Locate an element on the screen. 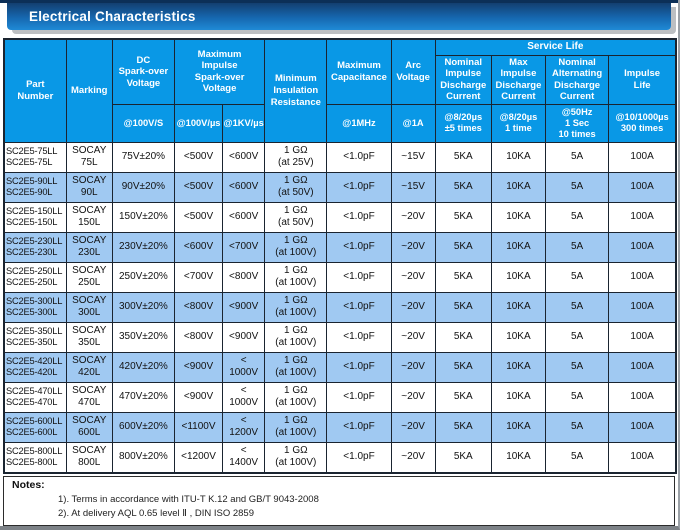  cell-part: SC2E5-420LL SC2E5-420L is located at coordinates (35, 367).